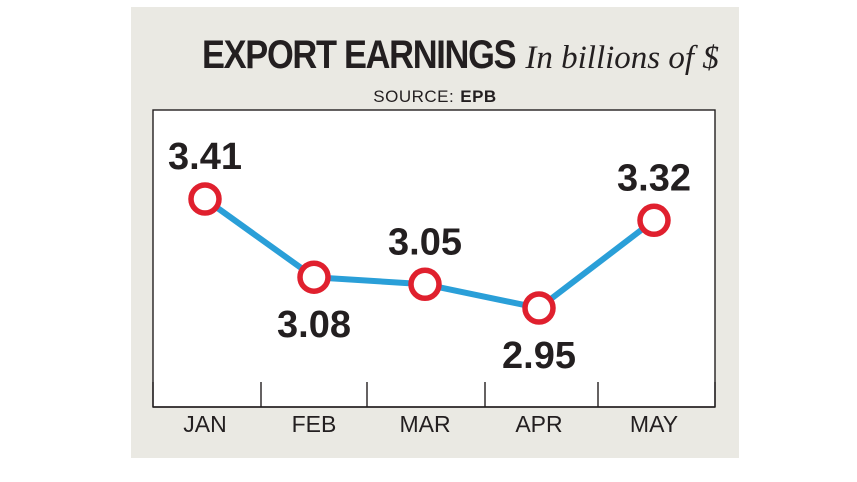 This screenshot has width=857, height=482. I want to click on source-value: EPB, so click(478, 96).